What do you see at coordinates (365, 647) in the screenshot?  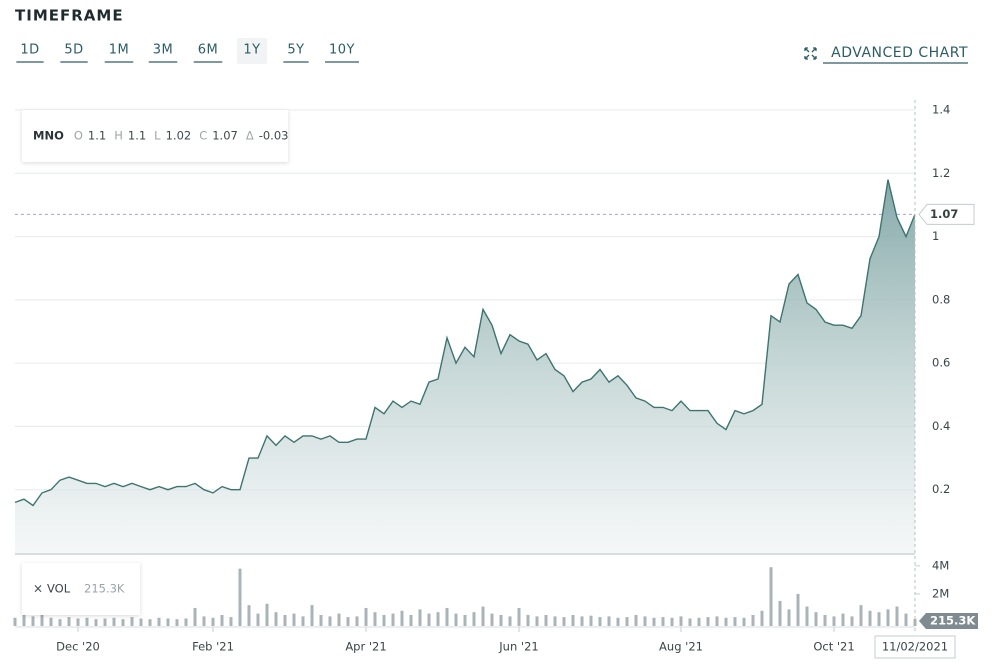 I see `x-tick-label: Apr '21` at bounding box center [365, 647].